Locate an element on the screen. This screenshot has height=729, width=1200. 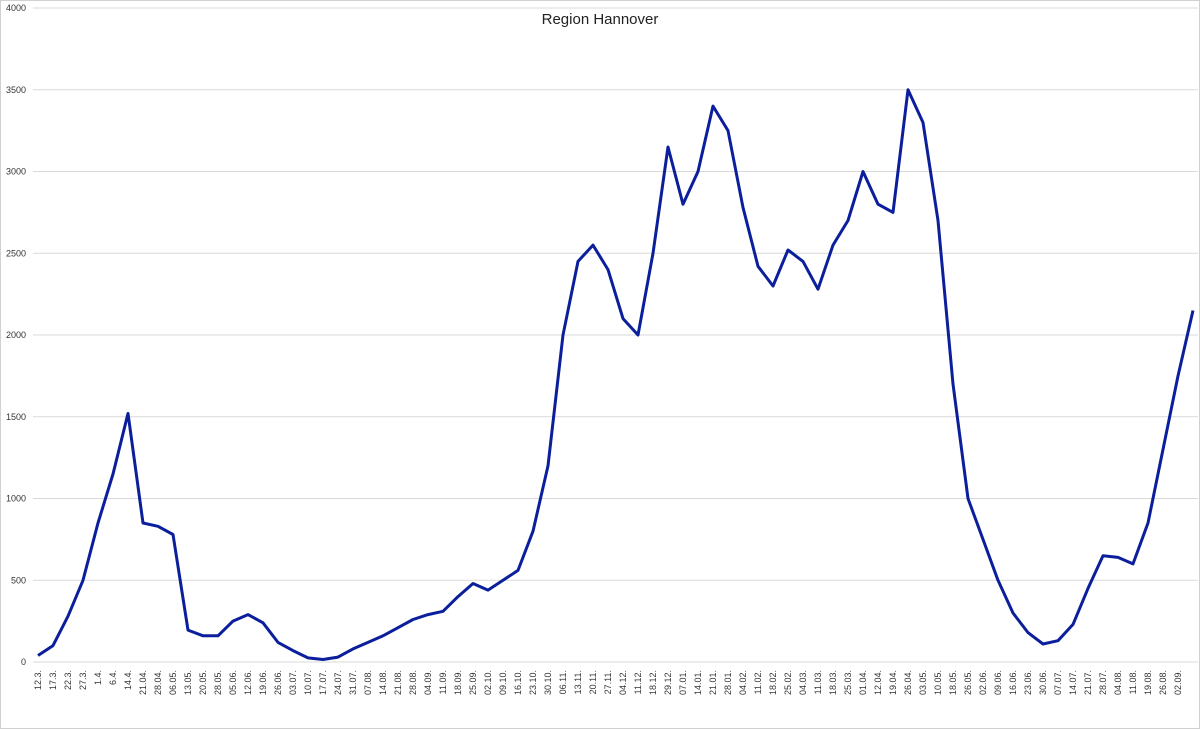
x-tick-label: 28.07. is located at coordinates (1103, 682).